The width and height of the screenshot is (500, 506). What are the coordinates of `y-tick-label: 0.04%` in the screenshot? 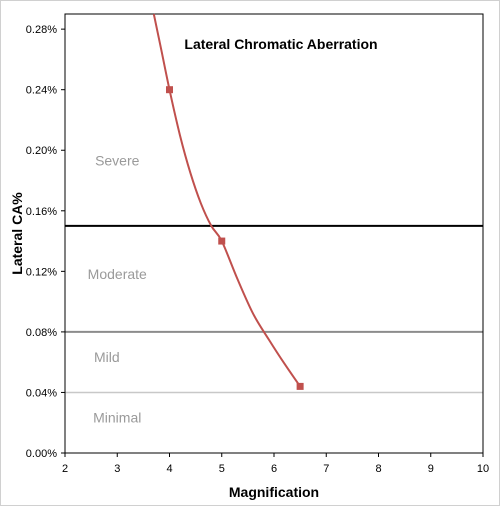 It's located at (41, 393).